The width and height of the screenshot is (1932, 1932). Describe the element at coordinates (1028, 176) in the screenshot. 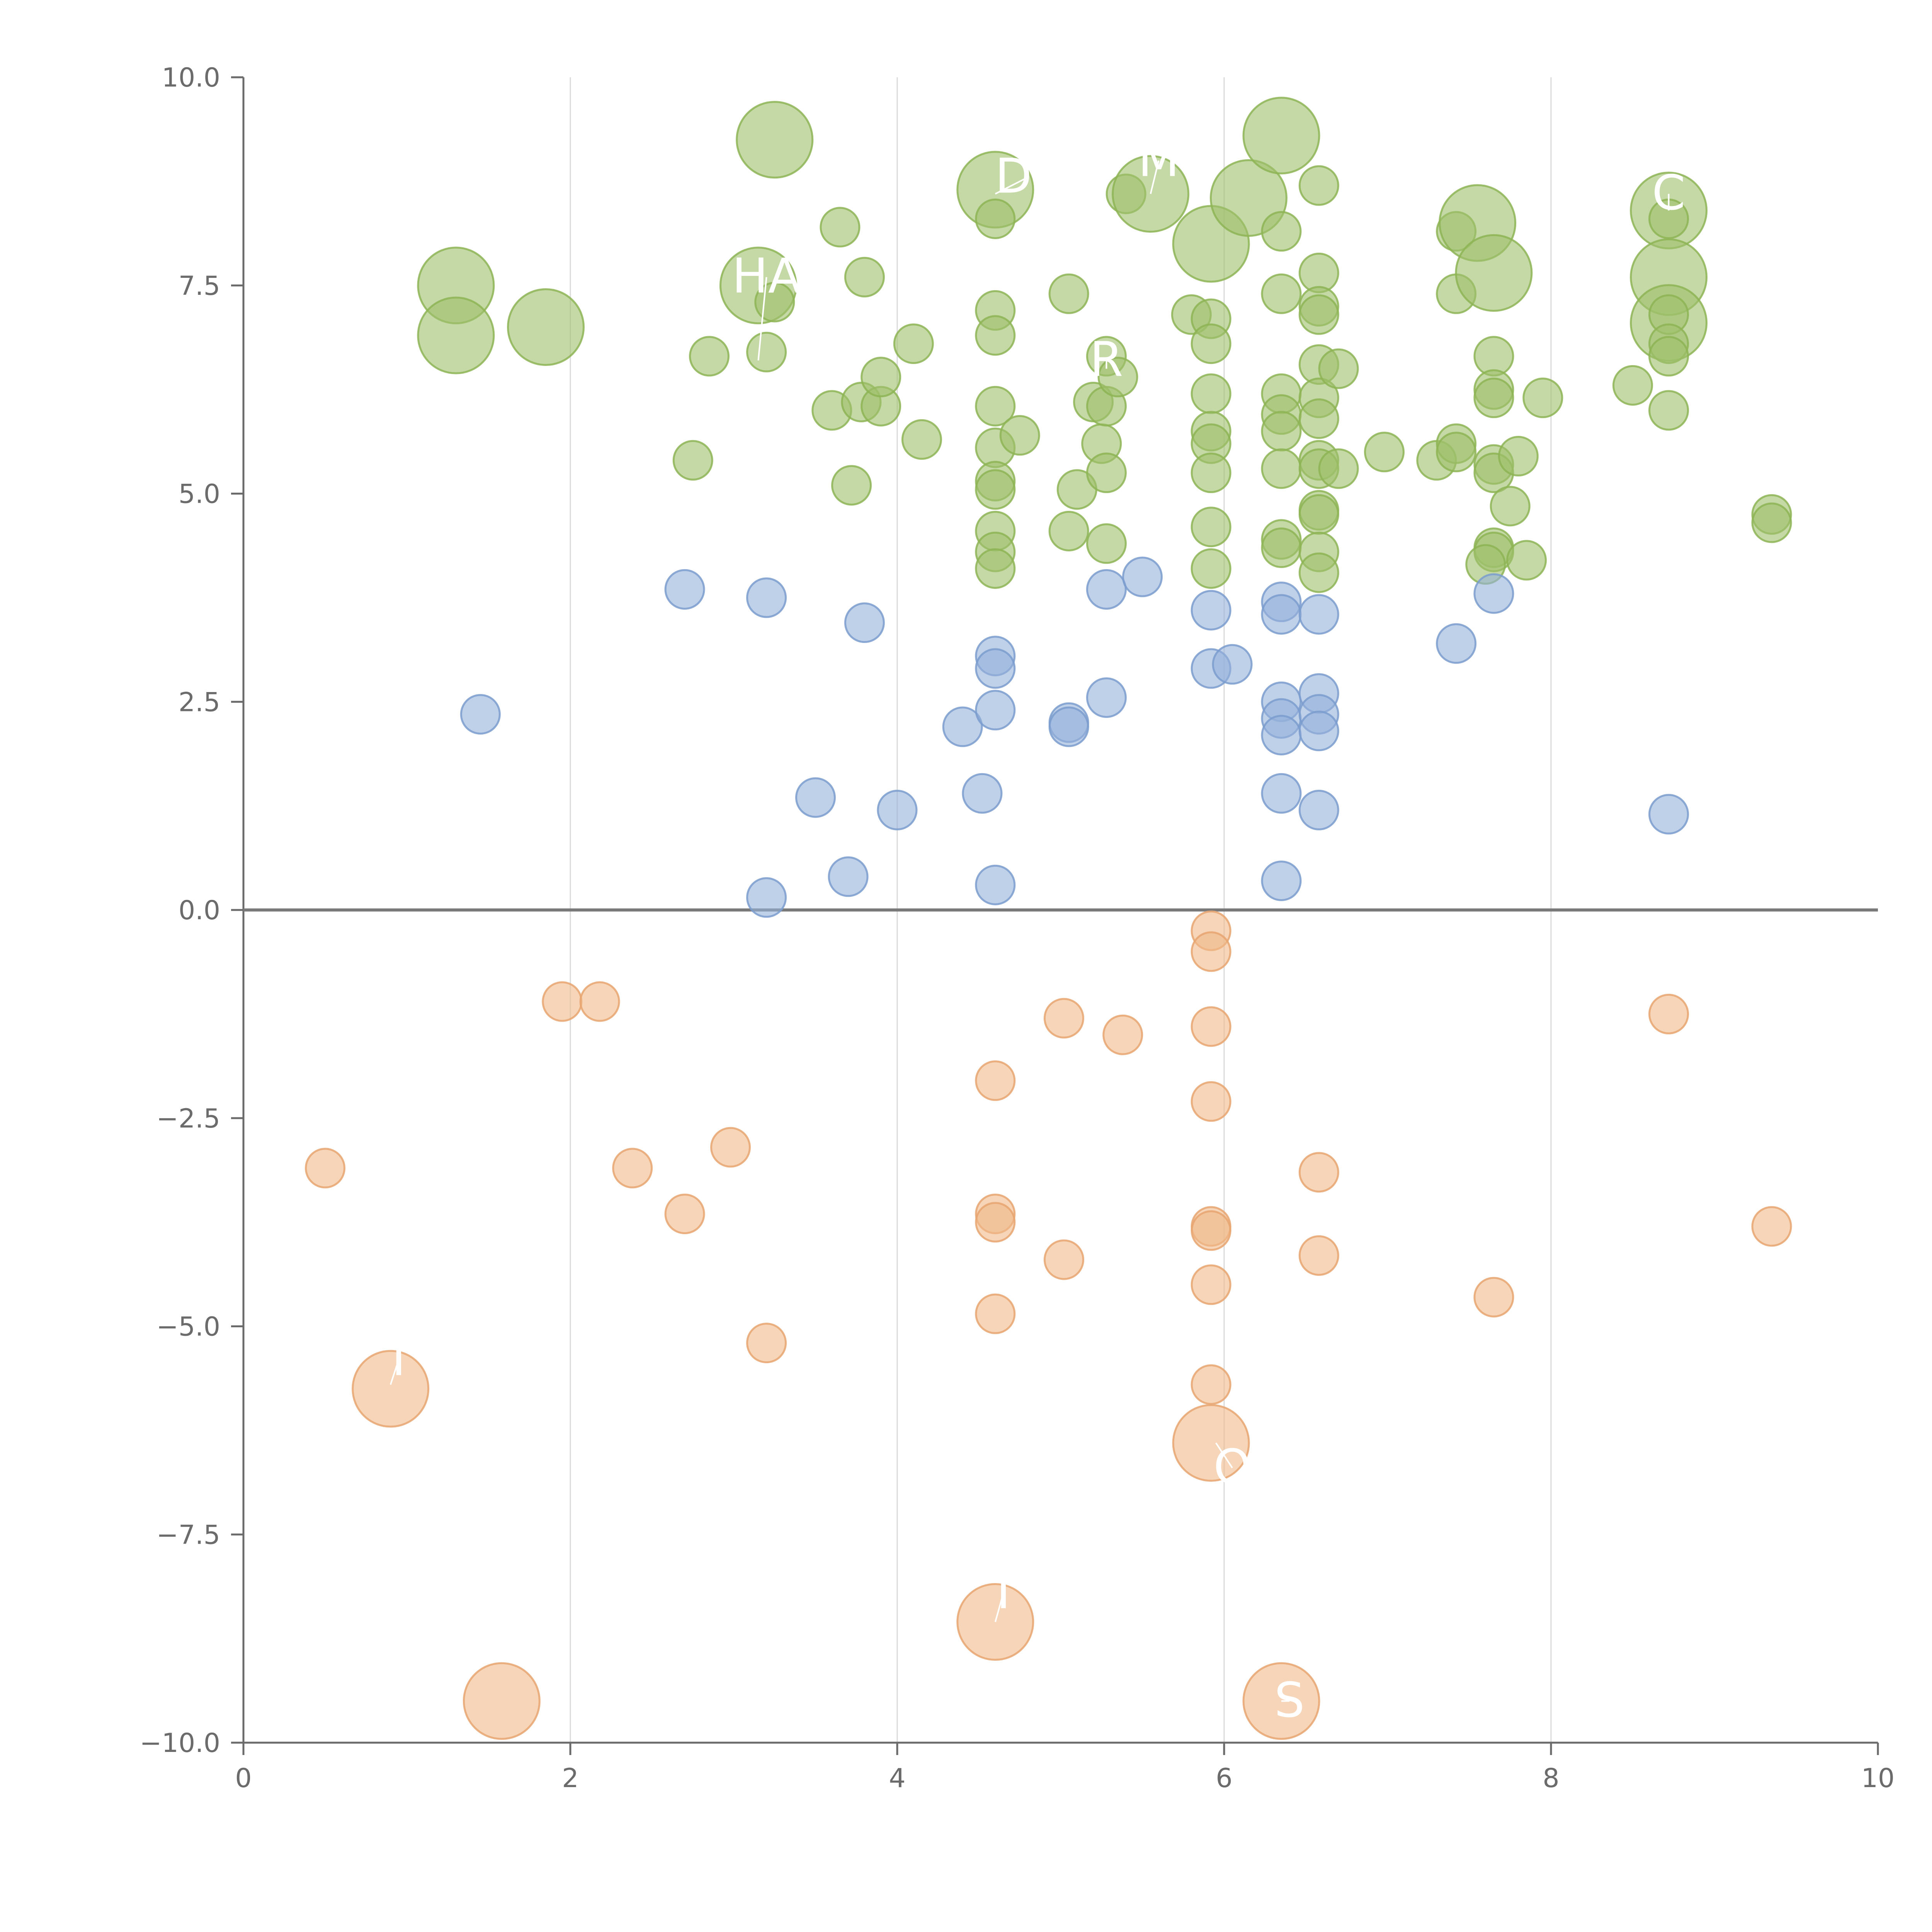

I see `annotation-label: DP` at that location.